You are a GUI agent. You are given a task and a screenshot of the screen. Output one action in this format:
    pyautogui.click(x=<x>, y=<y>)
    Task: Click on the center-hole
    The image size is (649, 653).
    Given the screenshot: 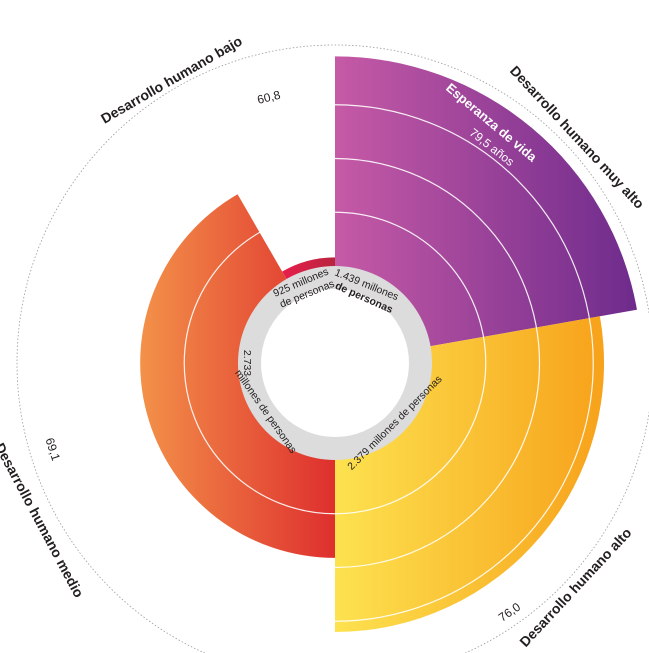 What is the action you would take?
    pyautogui.click(x=335, y=363)
    